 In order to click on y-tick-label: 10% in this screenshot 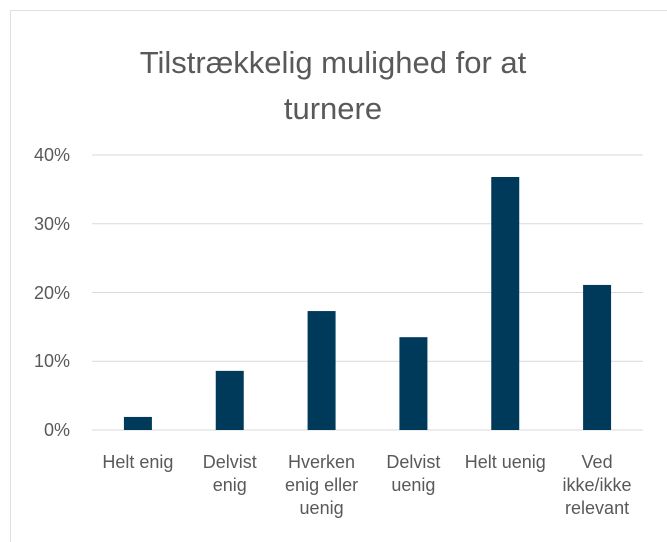, I will do `click(51, 361)`.